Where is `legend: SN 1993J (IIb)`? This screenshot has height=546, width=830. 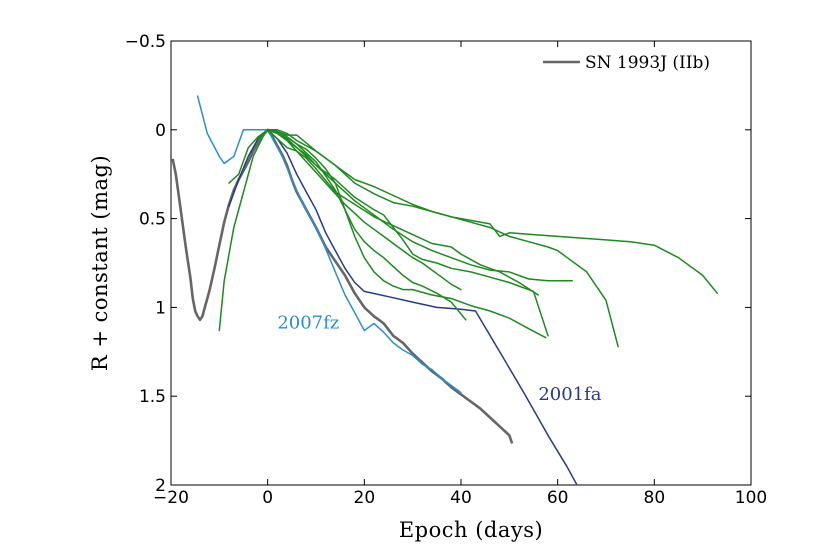 legend: SN 1993J (IIb) is located at coordinates (626, 63).